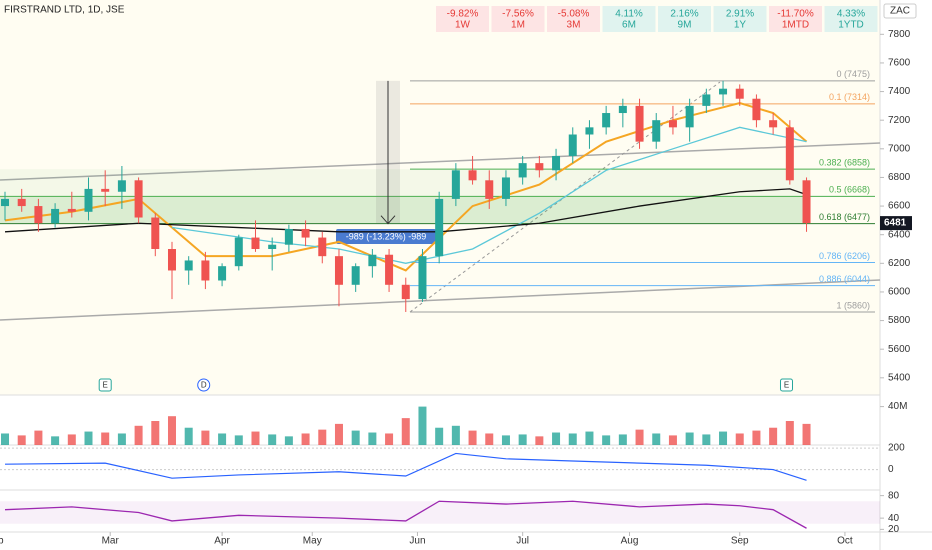  I want to click on x-tick-label: Feb, so click(2, 541).